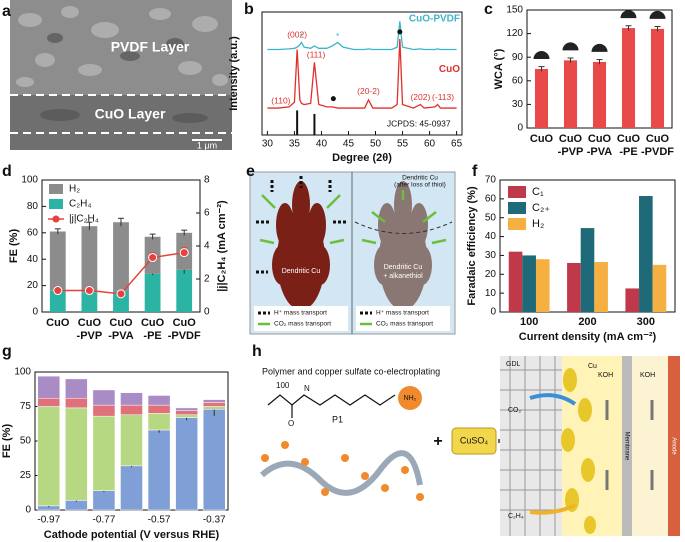 This screenshot has width=685, height=542. I want to click on annotation: (002), so click(297, 35).